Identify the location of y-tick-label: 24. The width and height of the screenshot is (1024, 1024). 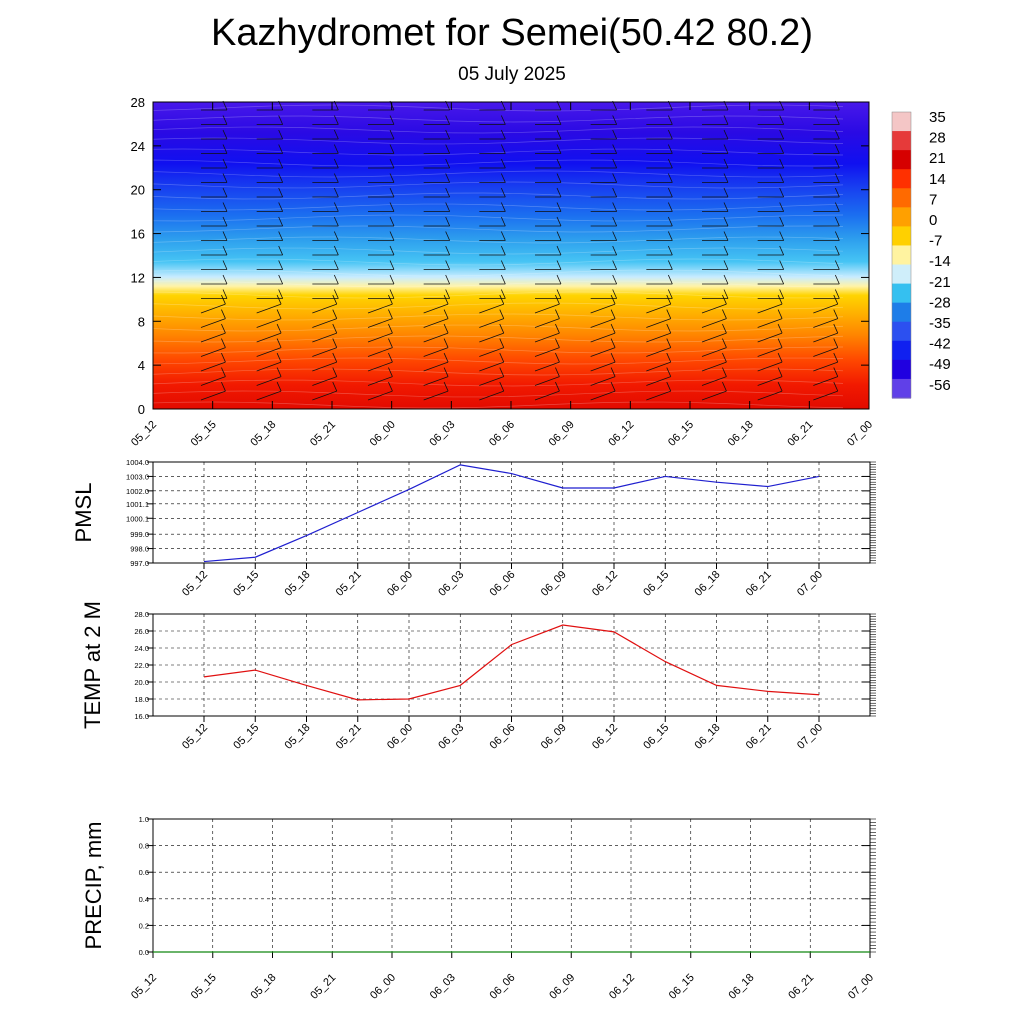
(138, 146).